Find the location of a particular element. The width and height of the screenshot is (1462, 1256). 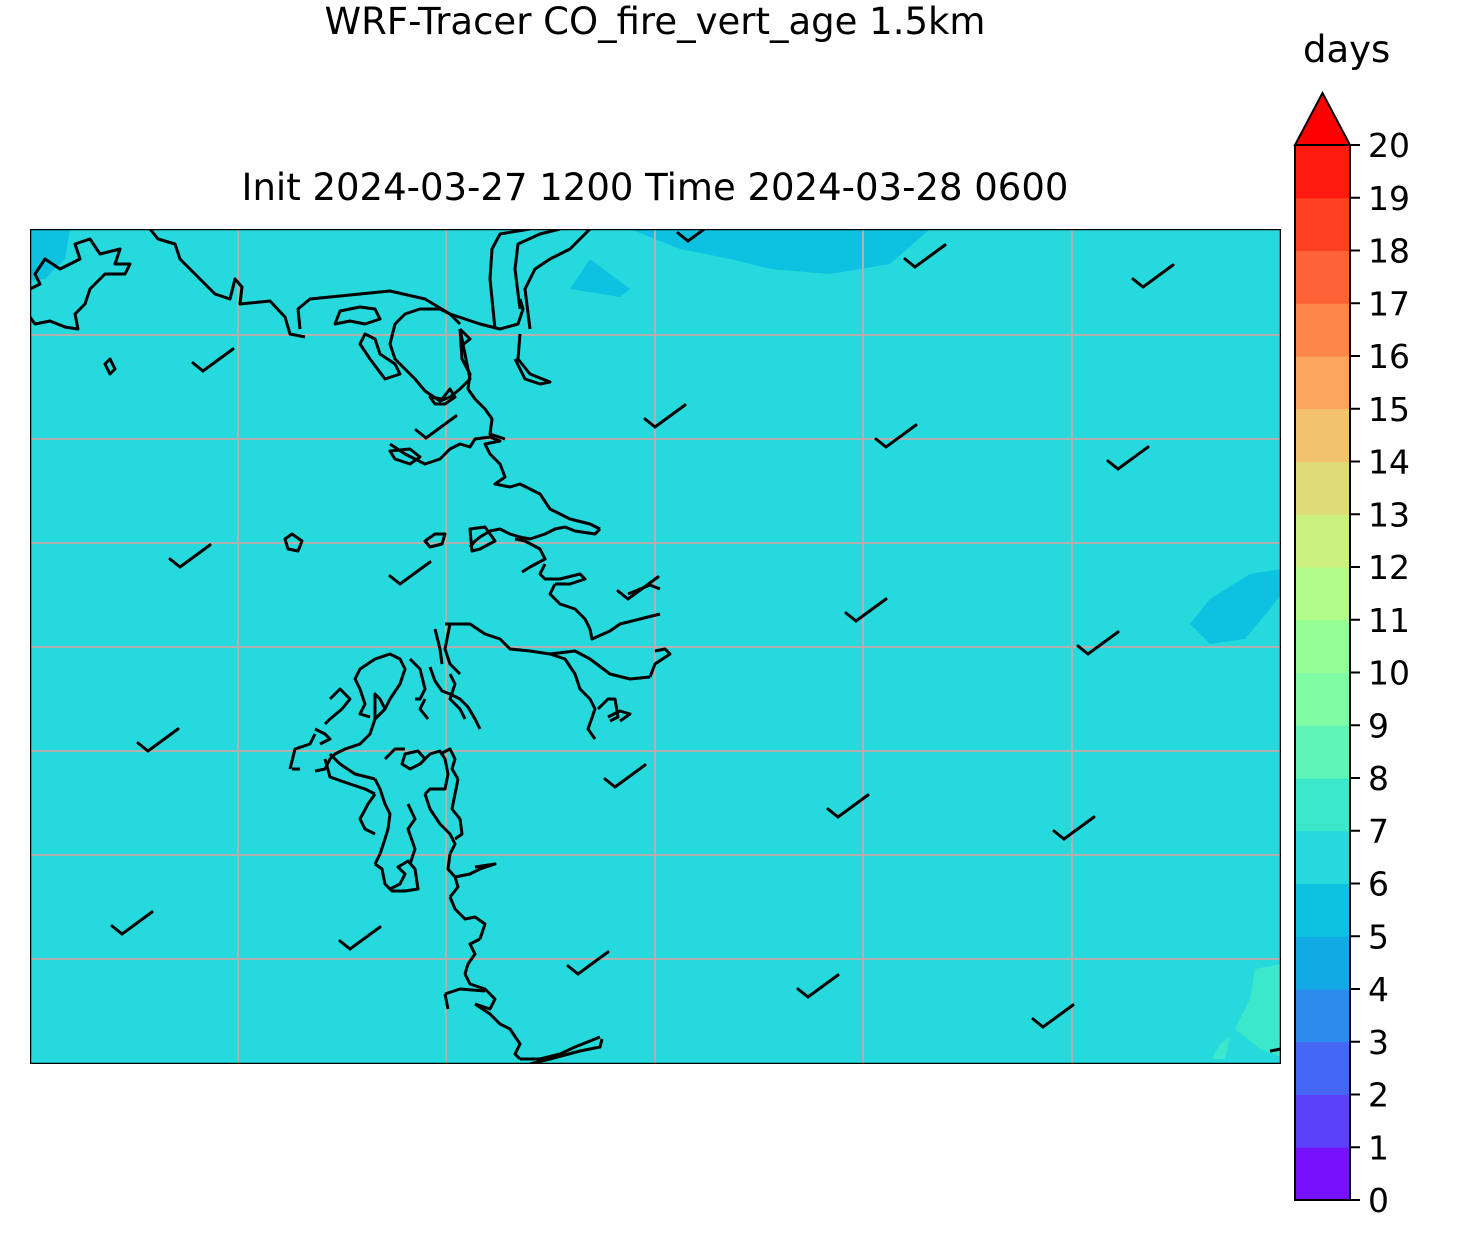

colorbar-extend-triangle is located at coordinates (1322, 118).